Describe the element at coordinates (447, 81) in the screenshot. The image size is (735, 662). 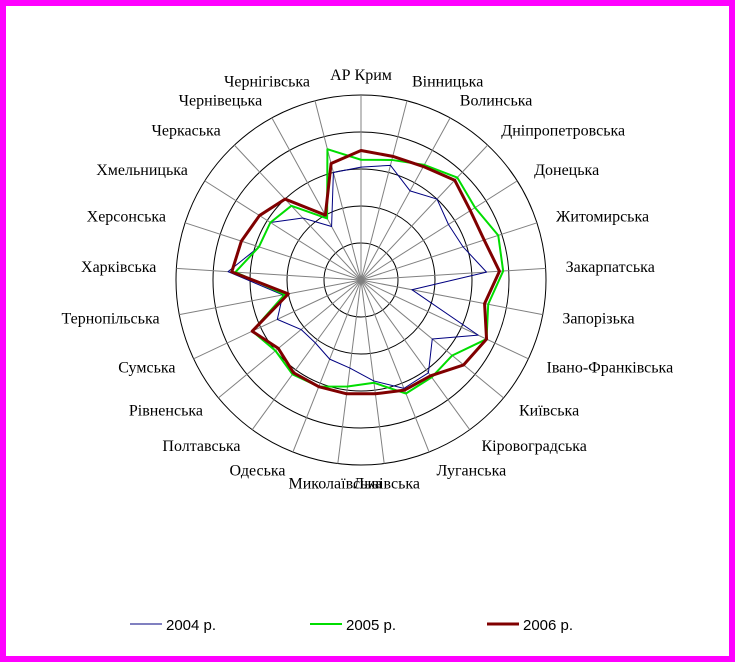
I see `category-label: Вінницька` at that location.